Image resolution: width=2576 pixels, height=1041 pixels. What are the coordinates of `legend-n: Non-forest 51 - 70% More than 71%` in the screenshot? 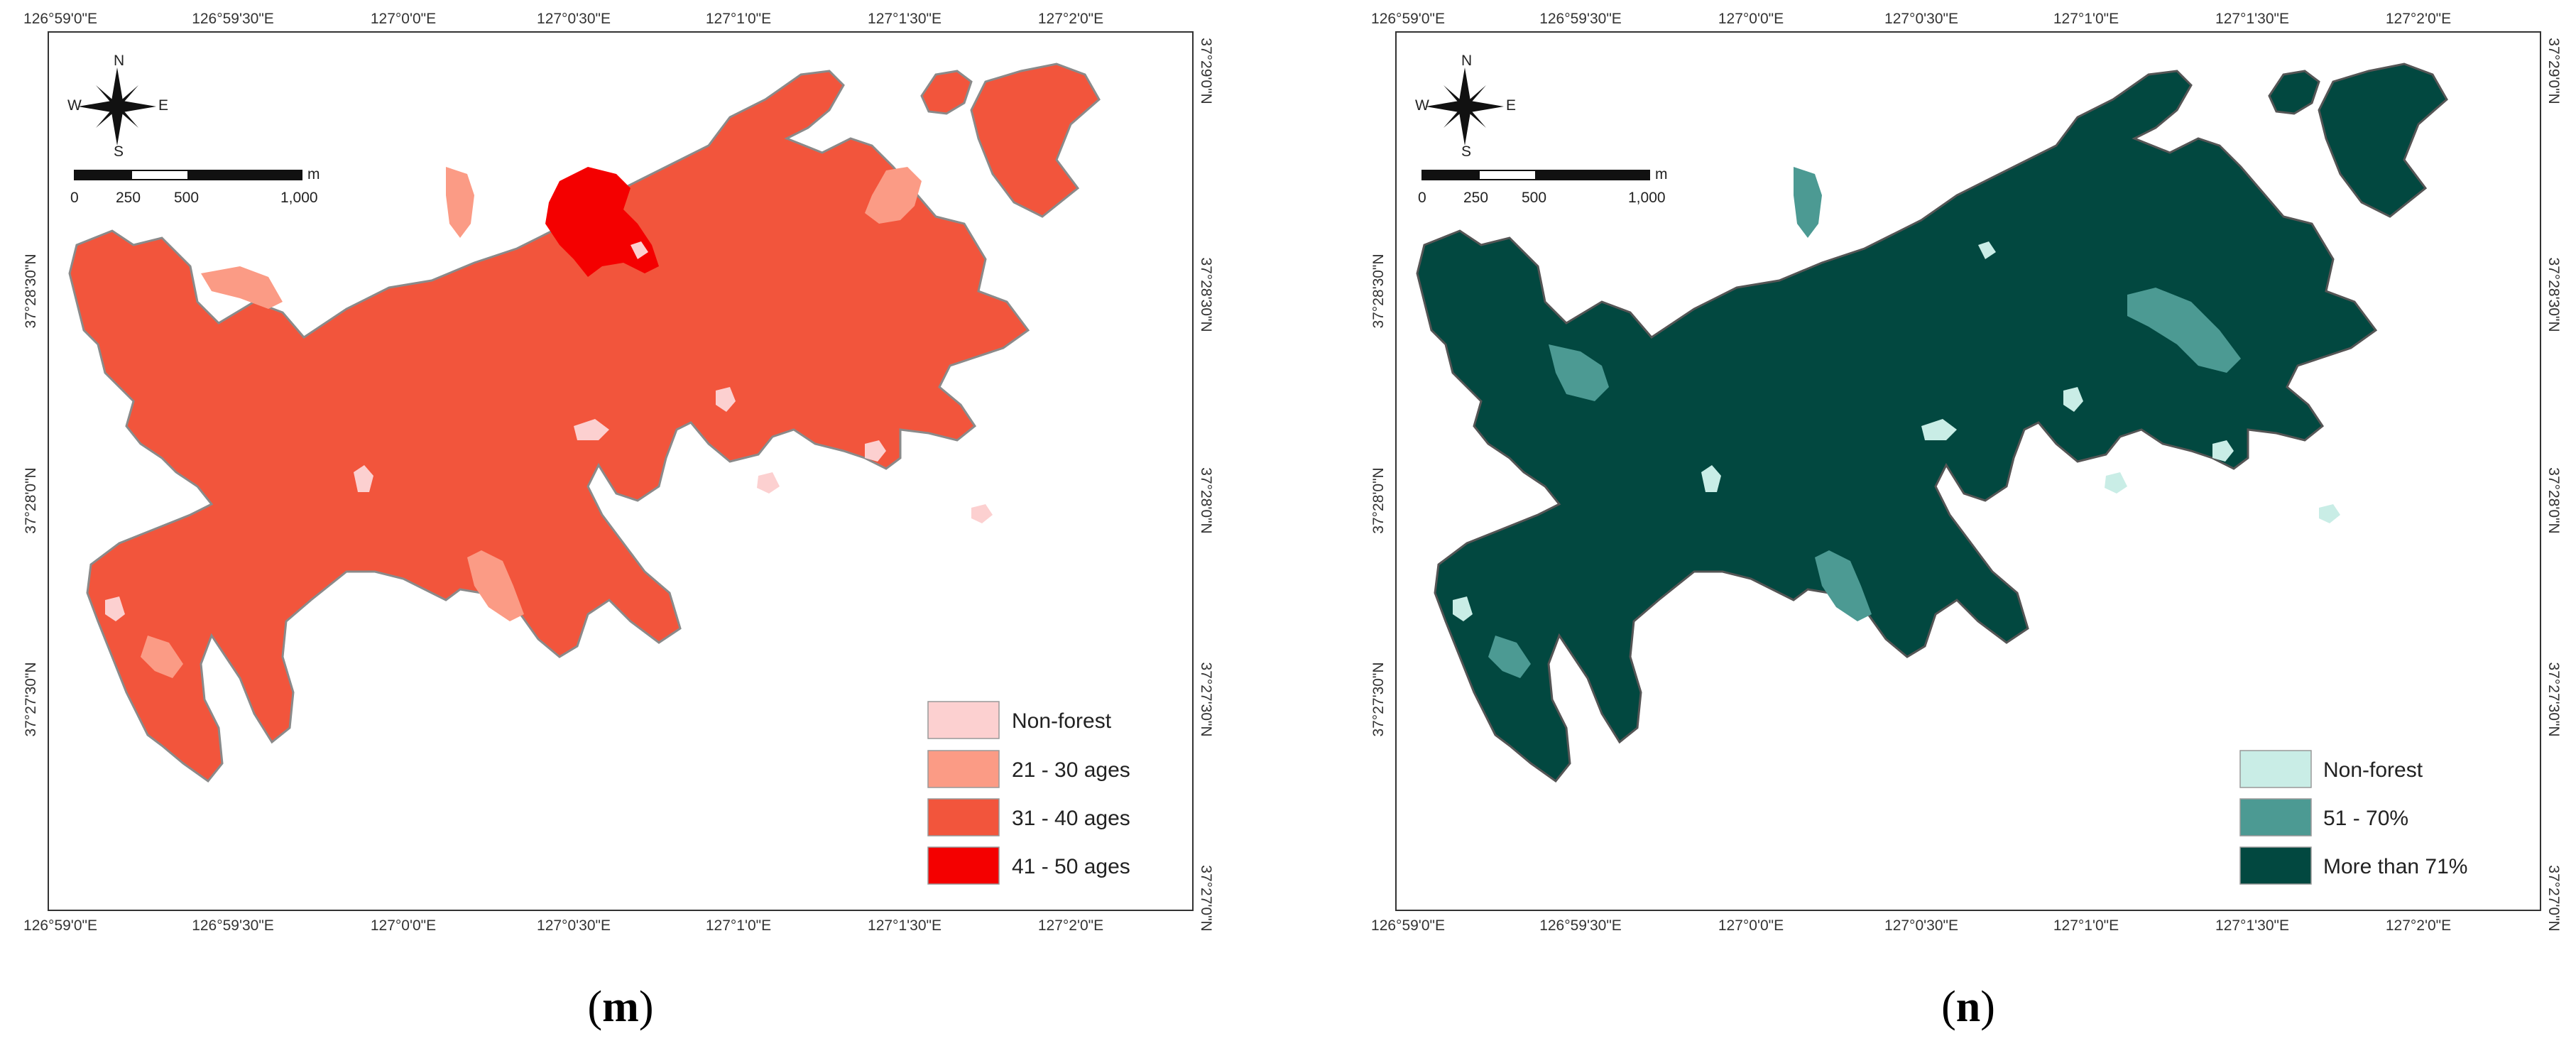 It's located at (2353, 817).